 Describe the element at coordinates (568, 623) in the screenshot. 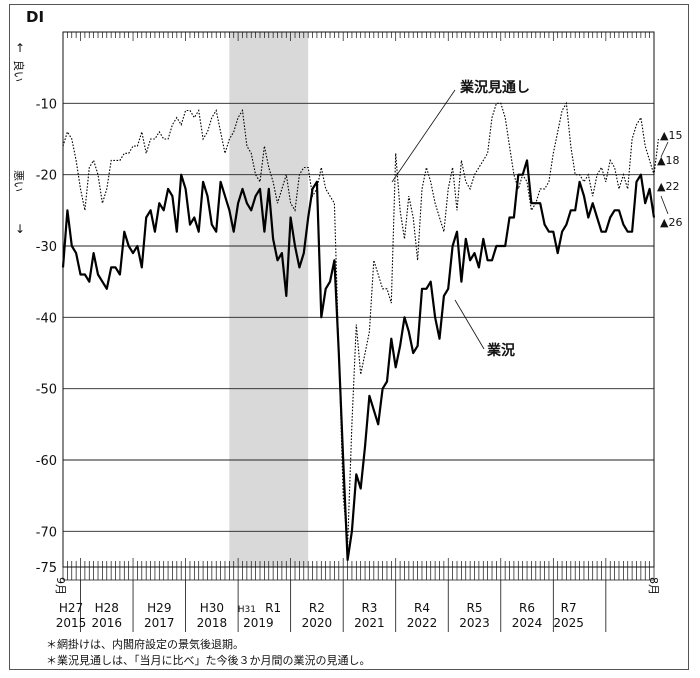

I see `year-label: 2025` at that location.